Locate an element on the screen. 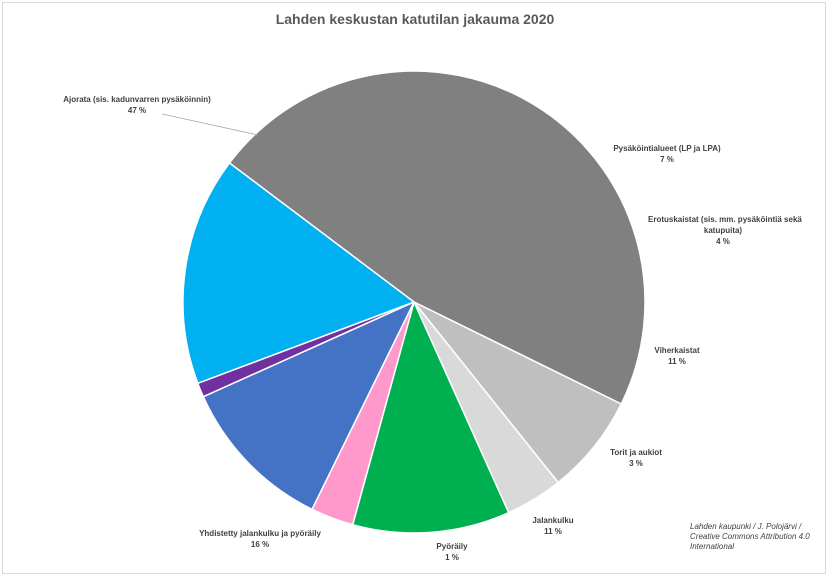  label-pysakointialueet-value: 7 % is located at coordinates (667, 159).